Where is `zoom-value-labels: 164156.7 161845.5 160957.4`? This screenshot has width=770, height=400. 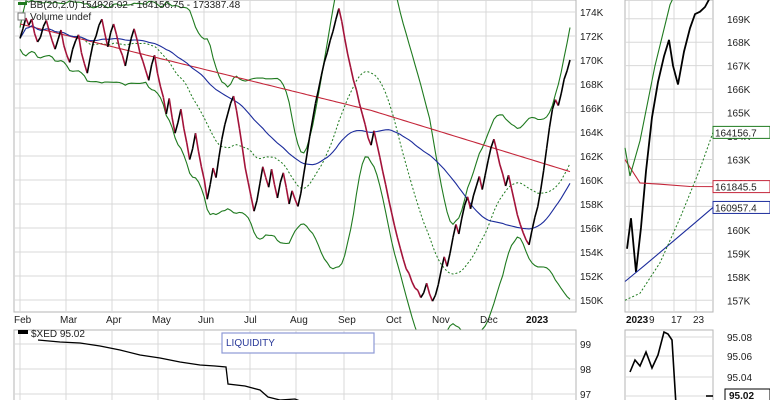
zoom-value-labels: 164156.7 161845.5 160957.4 is located at coordinates (741, 169).